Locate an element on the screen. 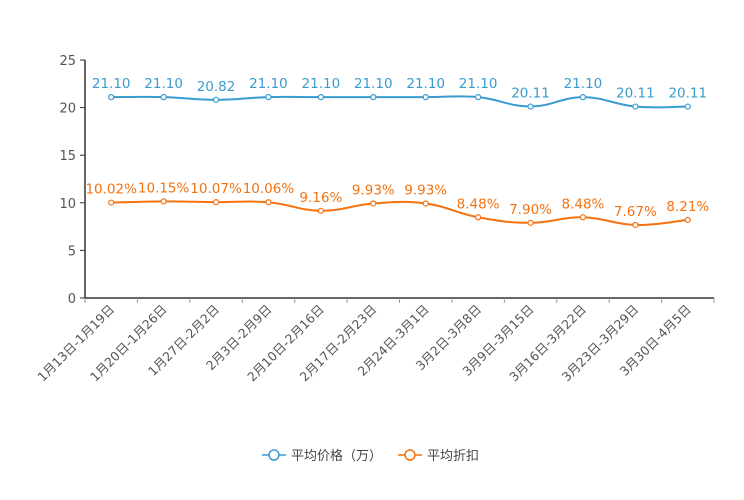 Image resolution: width=744 pixels, height=500 pixels. legend-label: 平均价格（万） is located at coordinates (336, 456).